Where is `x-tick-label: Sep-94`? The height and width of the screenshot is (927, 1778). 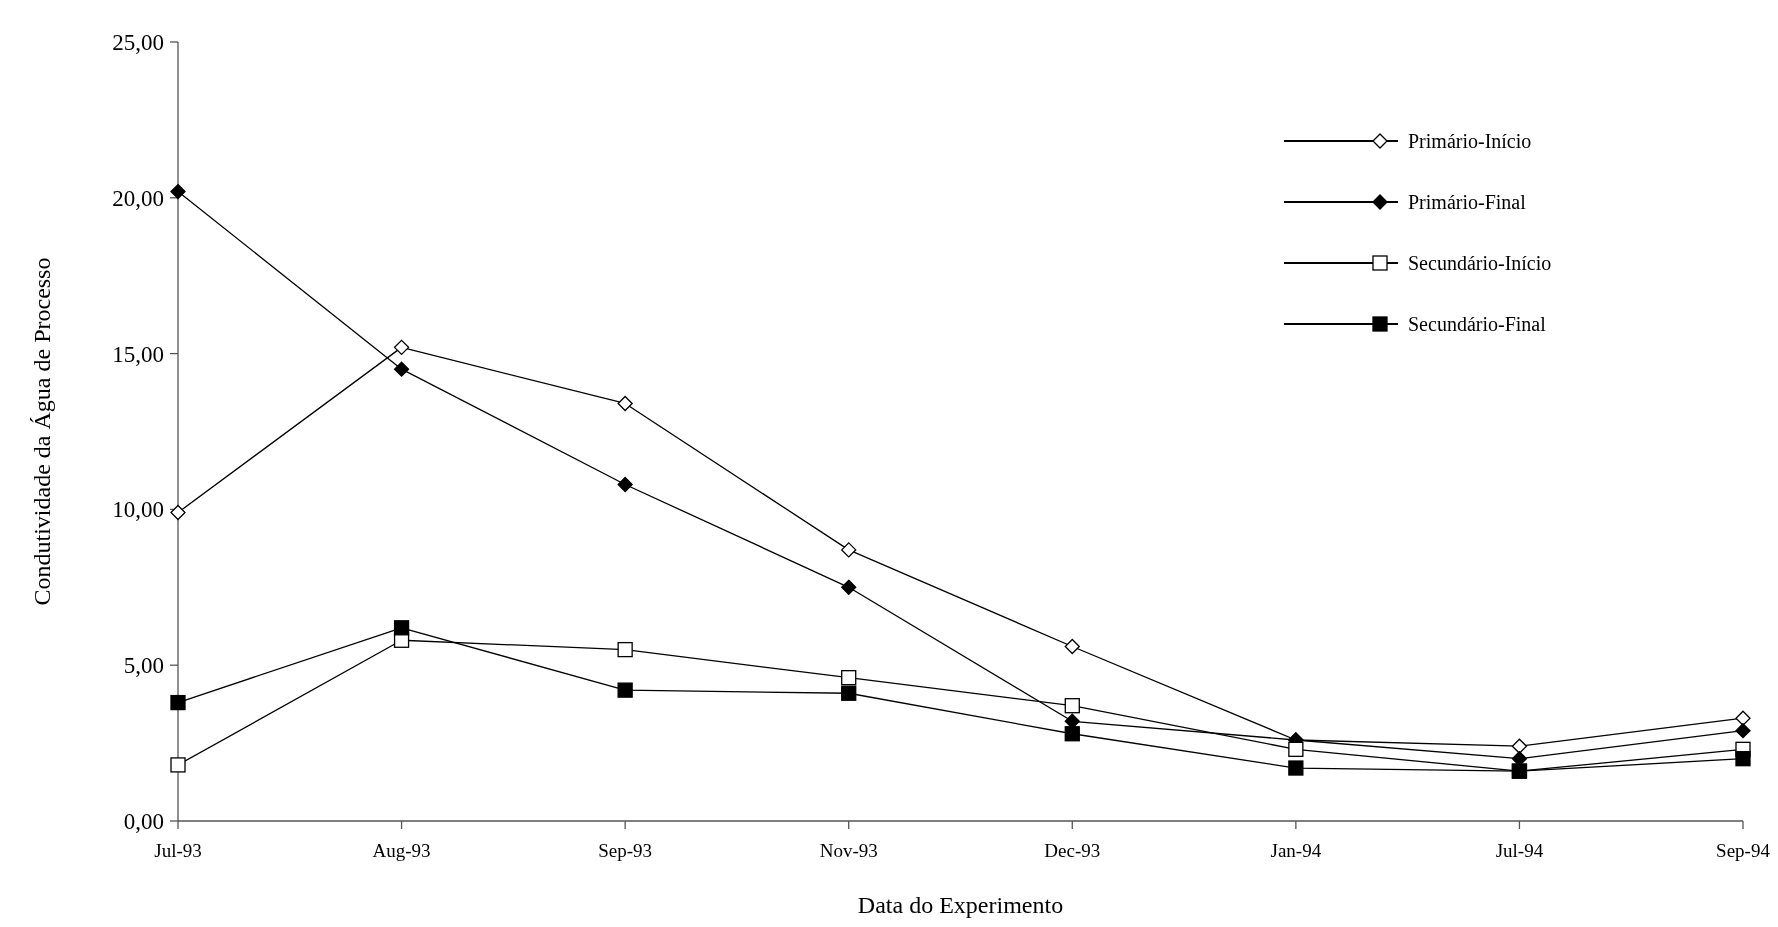
x-tick-label: Sep-94 is located at coordinates (1743, 850).